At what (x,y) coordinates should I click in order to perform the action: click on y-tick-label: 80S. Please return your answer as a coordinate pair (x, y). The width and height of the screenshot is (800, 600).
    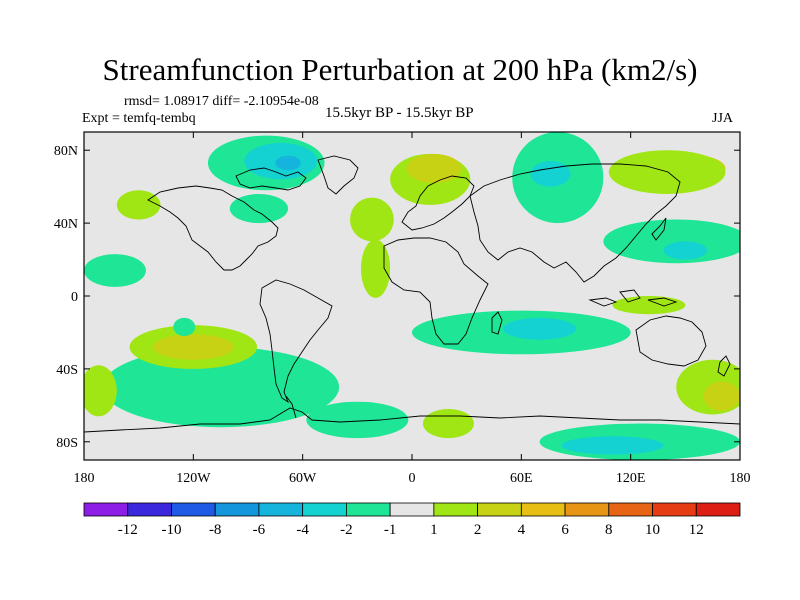
    Looking at the image, I should click on (67, 443).